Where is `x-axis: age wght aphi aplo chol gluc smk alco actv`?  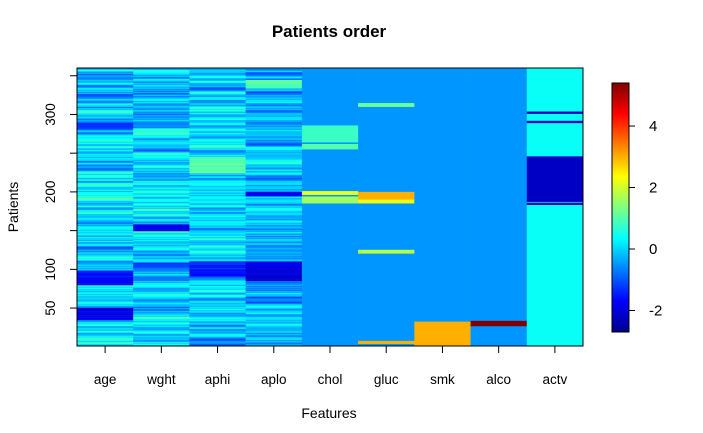 x-axis: age wght aphi aplo chol gluc smk alco actv is located at coordinates (331, 366).